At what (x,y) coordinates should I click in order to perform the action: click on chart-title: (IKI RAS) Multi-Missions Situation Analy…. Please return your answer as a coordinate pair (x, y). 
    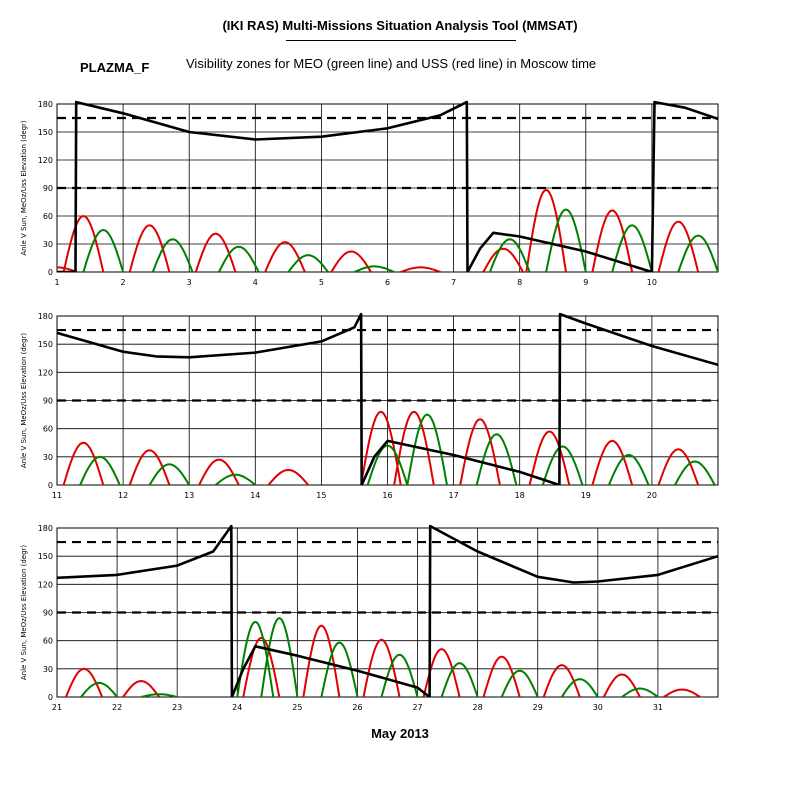
    Looking at the image, I should click on (400, 25).